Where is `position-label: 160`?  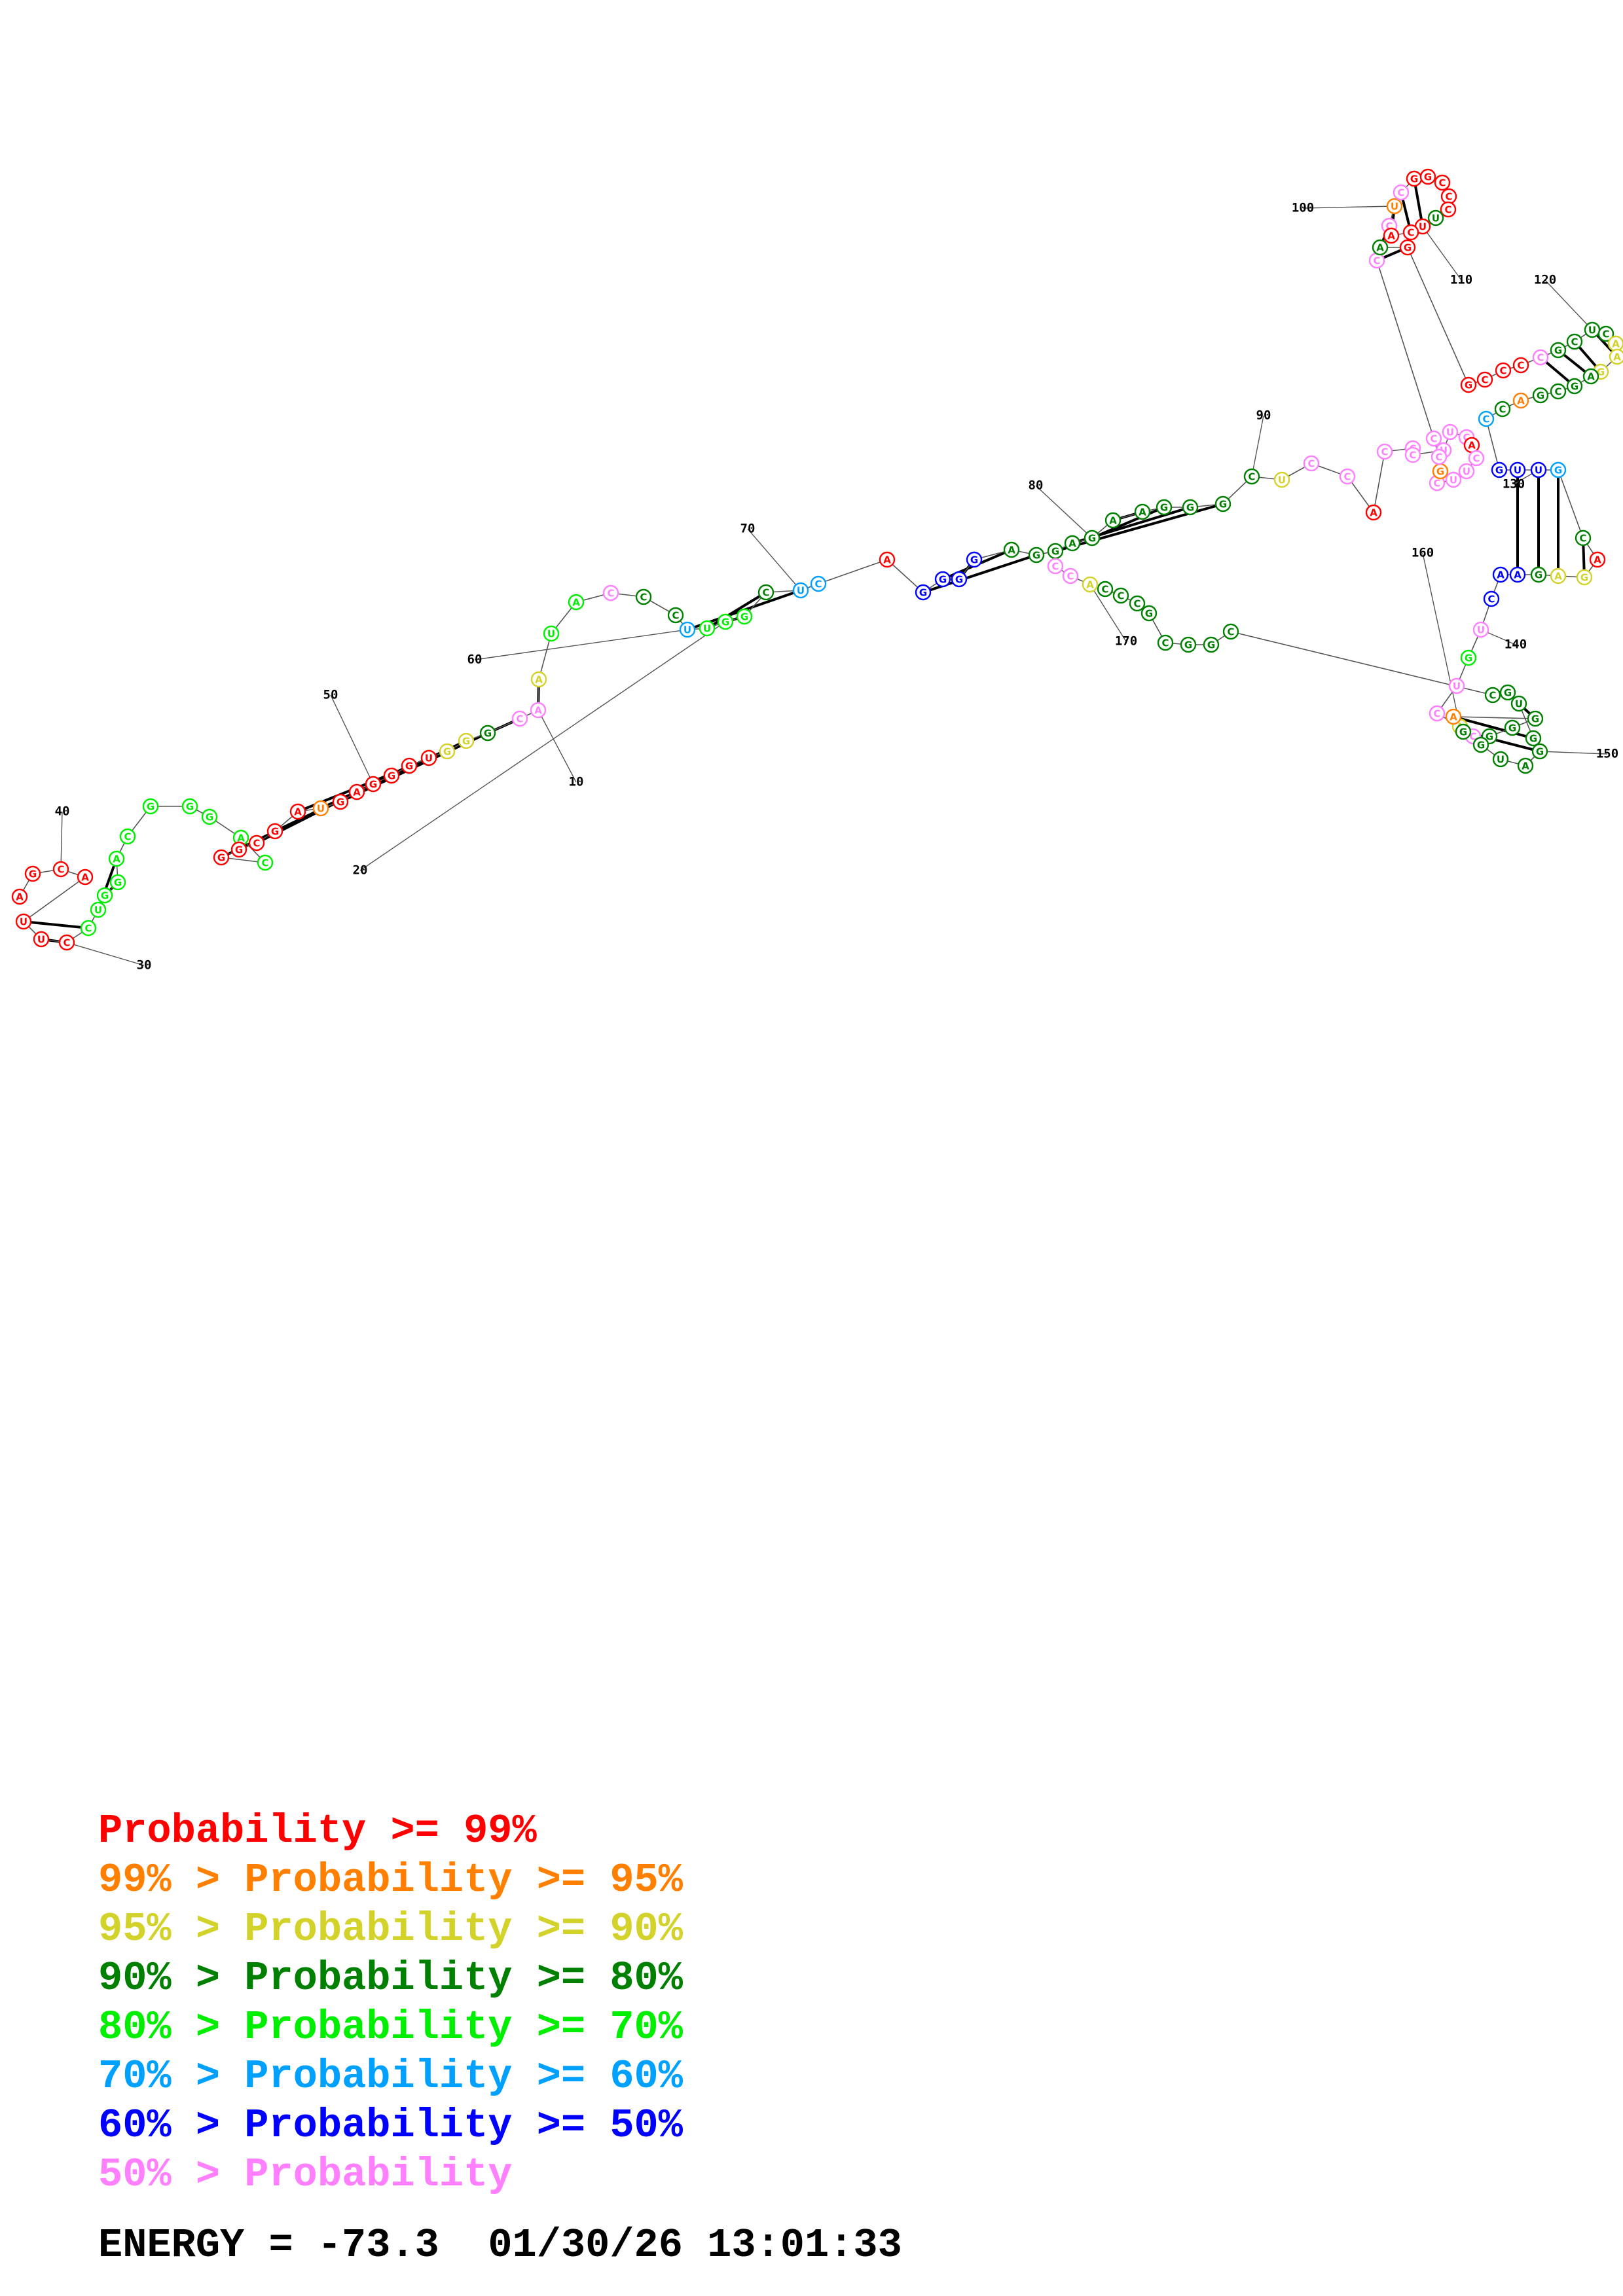 position-label: 160 is located at coordinates (1423, 553).